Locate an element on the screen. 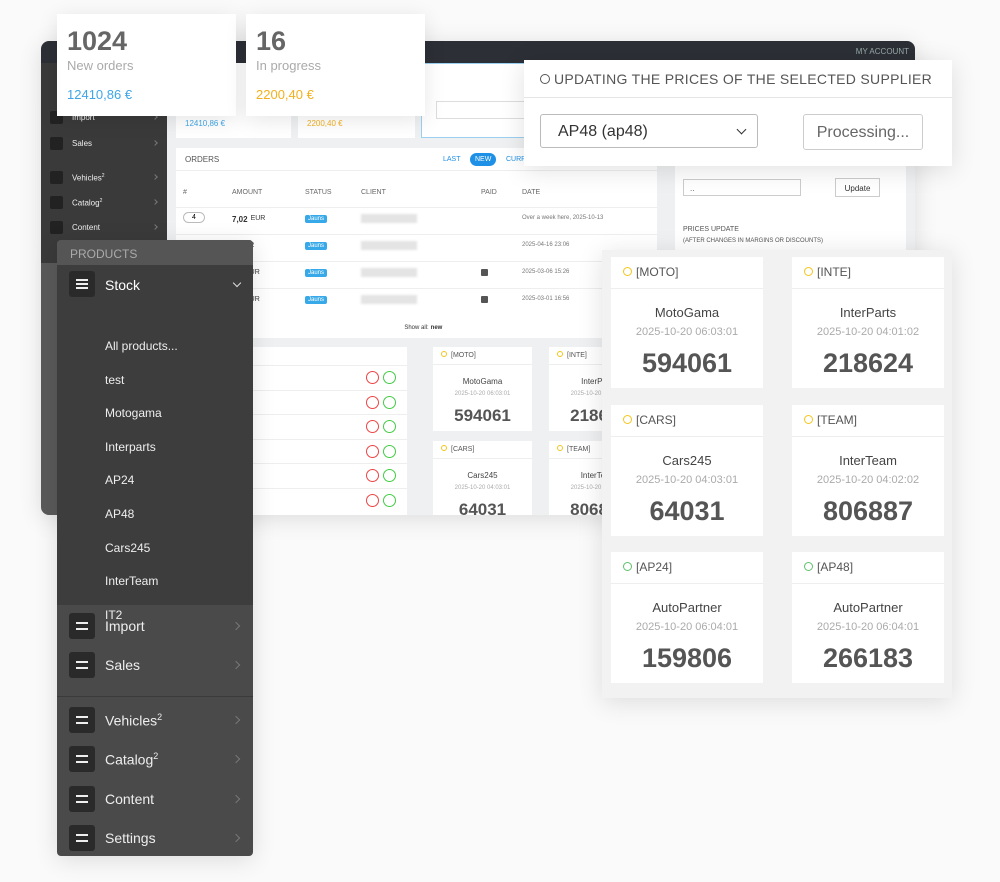 The height and width of the screenshot is (882, 1000). orders-tab: CURR is located at coordinates (516, 159).